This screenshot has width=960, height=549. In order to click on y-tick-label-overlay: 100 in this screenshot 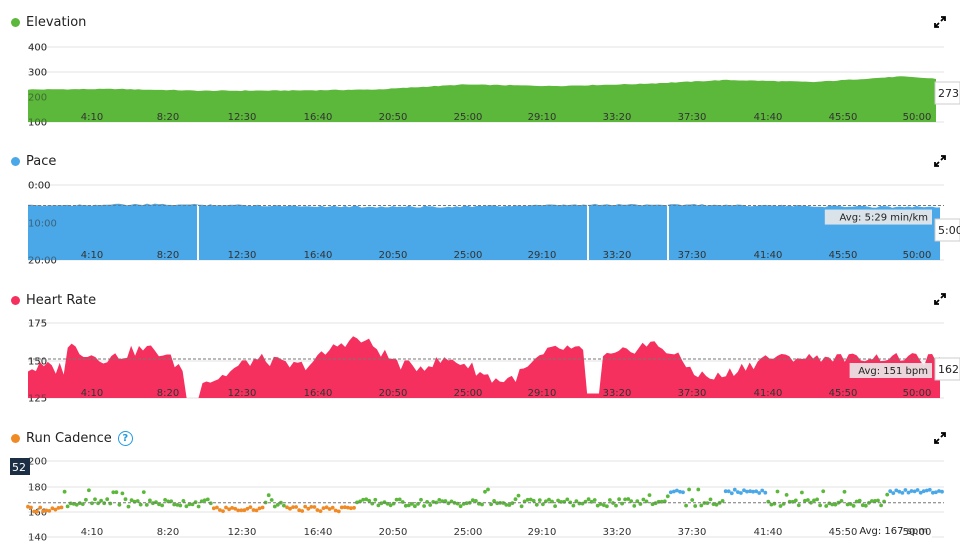, I will do `click(37, 123)`.